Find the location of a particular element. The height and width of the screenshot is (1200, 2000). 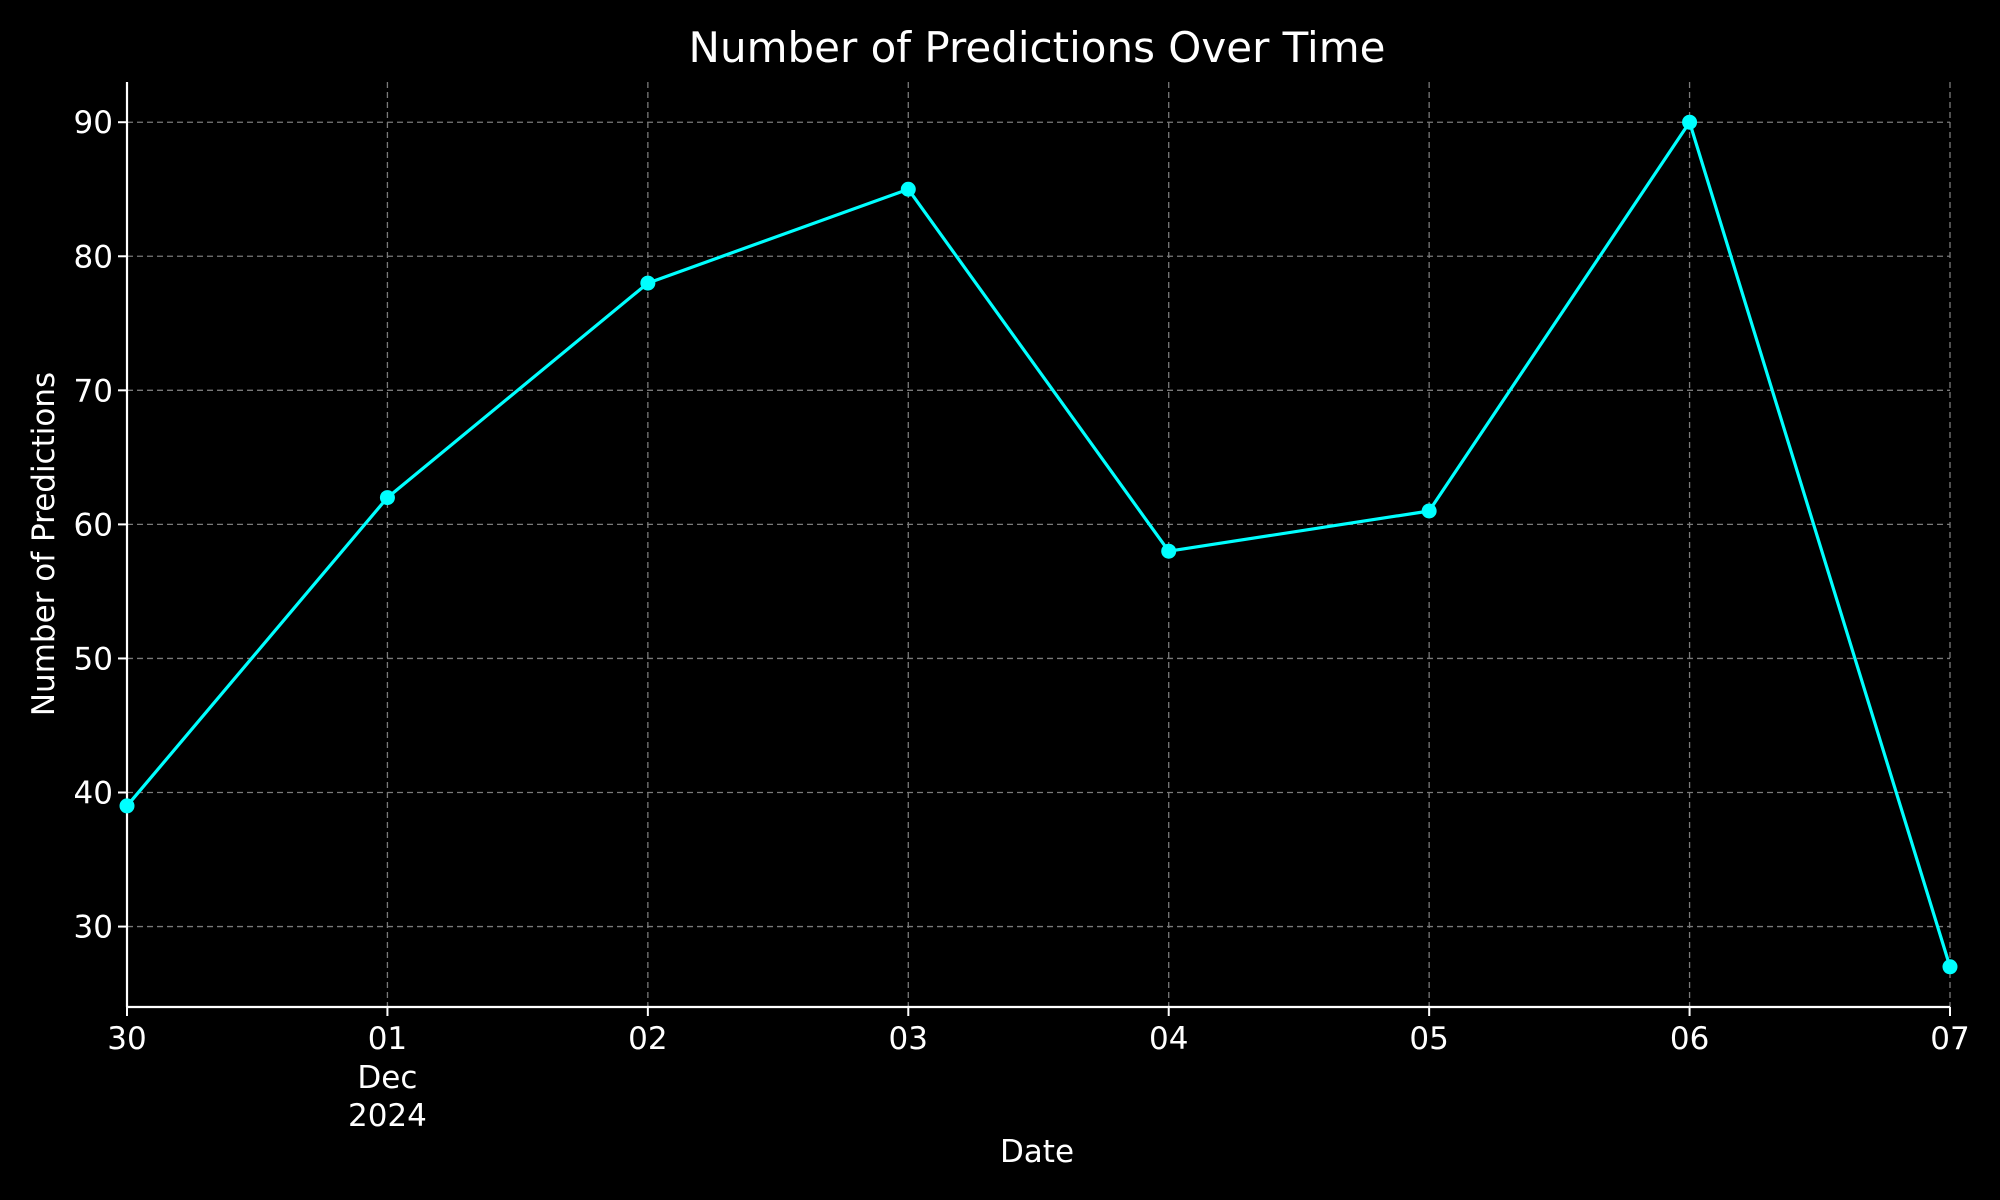

x-tick-label: 06 is located at coordinates (1689, 1039).